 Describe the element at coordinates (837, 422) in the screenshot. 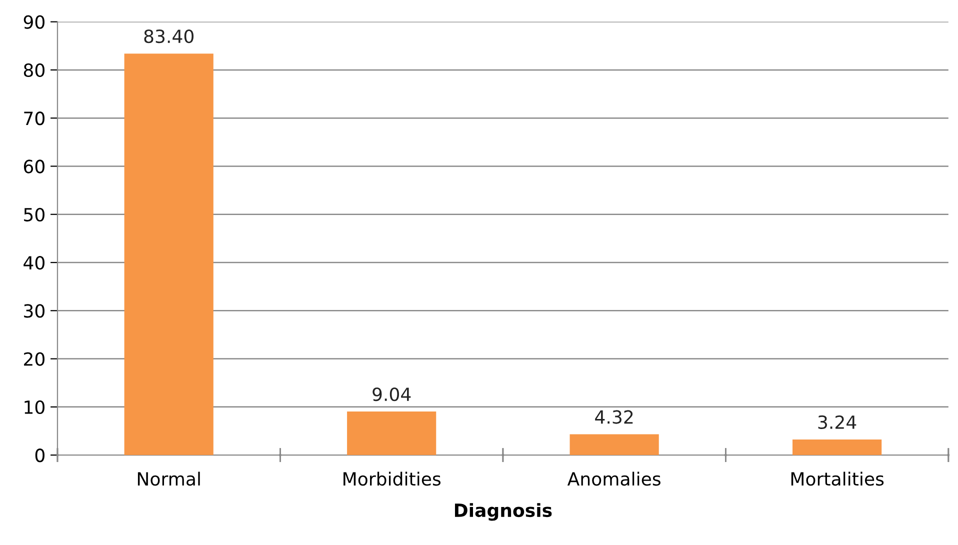

I see `data-label: 3.24` at that location.